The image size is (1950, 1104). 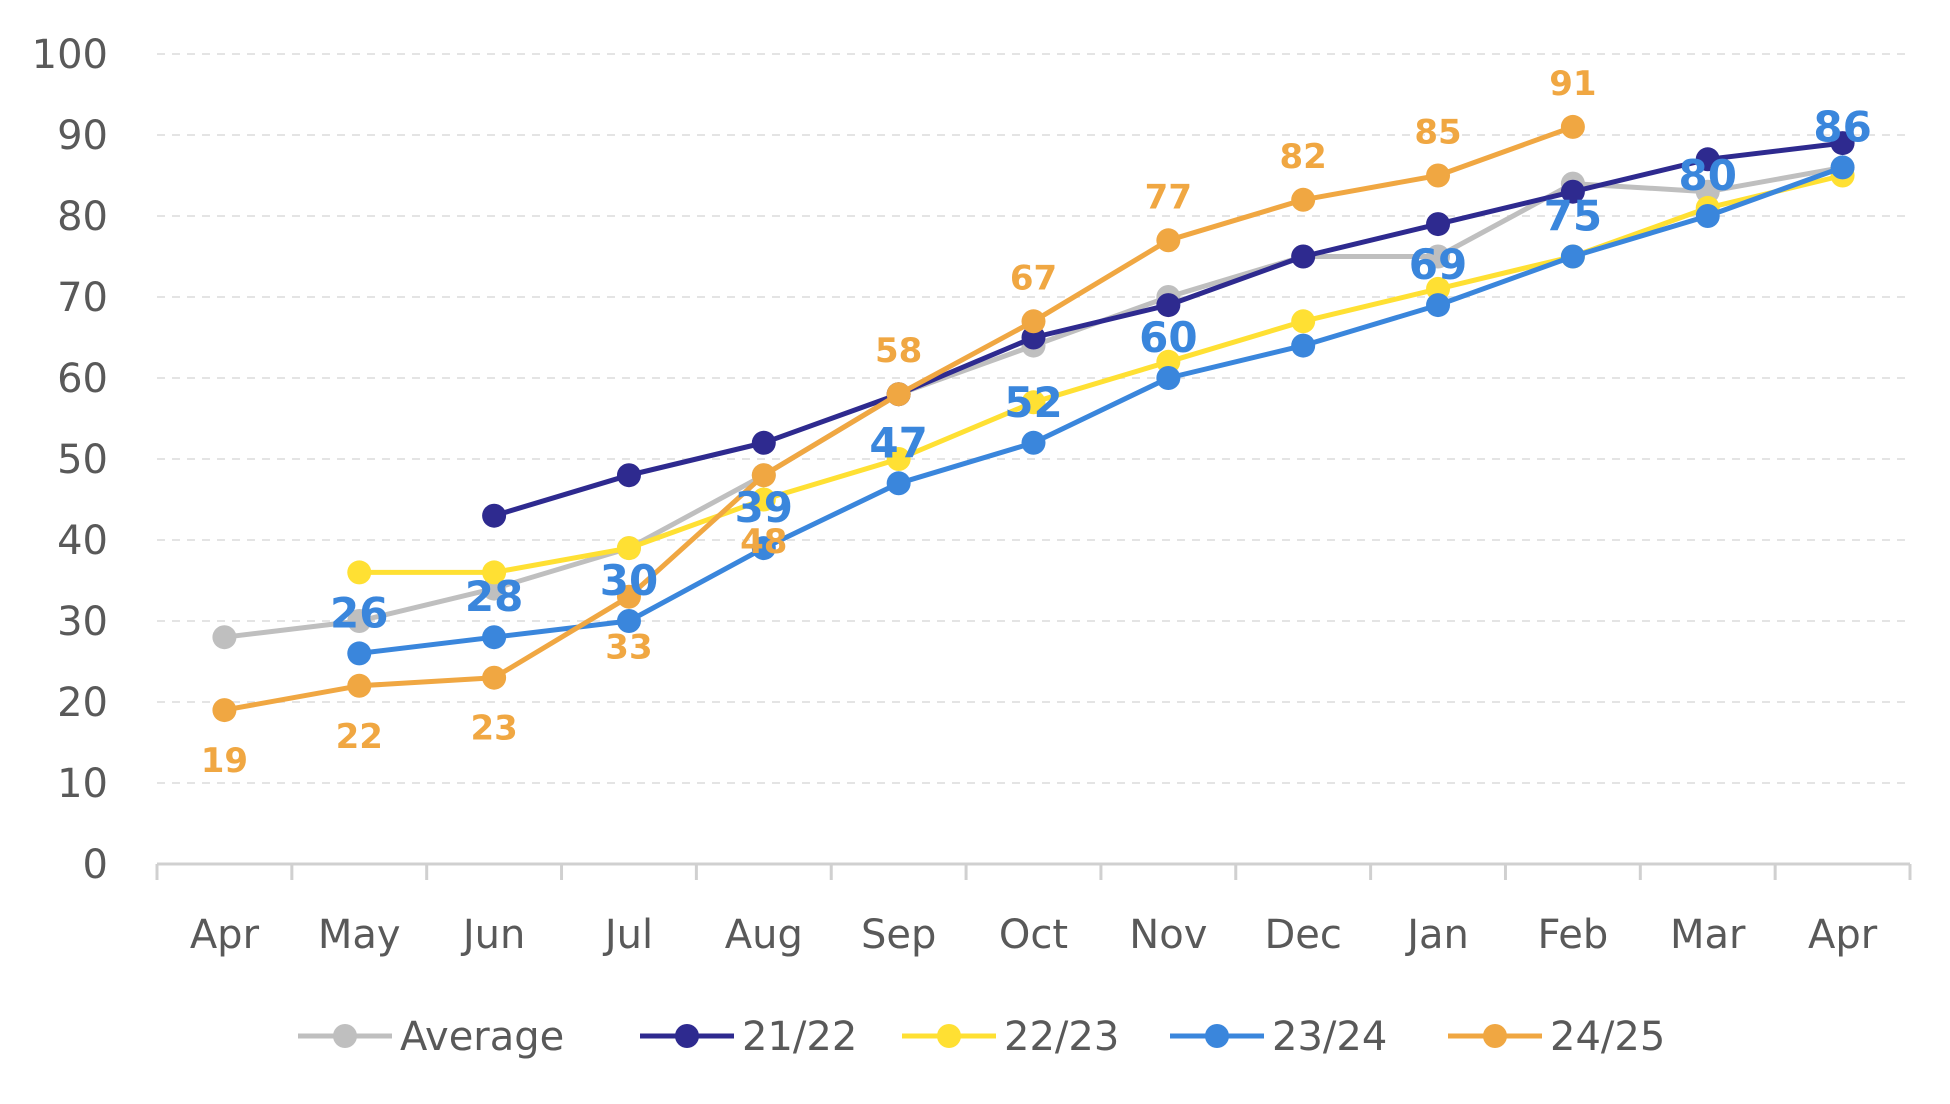 I want to click on legend-label: 23/24, so click(x=1329, y=1037).